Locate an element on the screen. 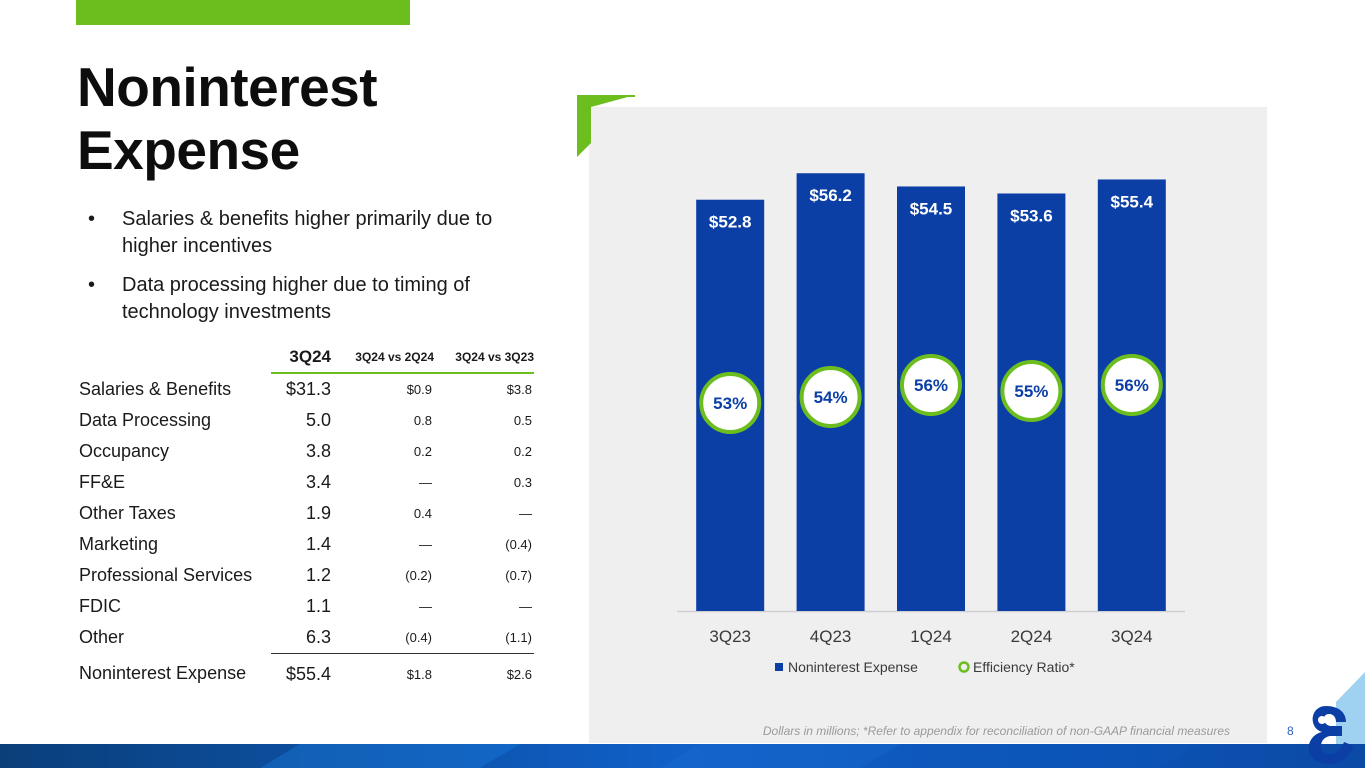 This screenshot has width=1365, height=768. legend-marker-efficiency-ratio is located at coordinates (964, 667).